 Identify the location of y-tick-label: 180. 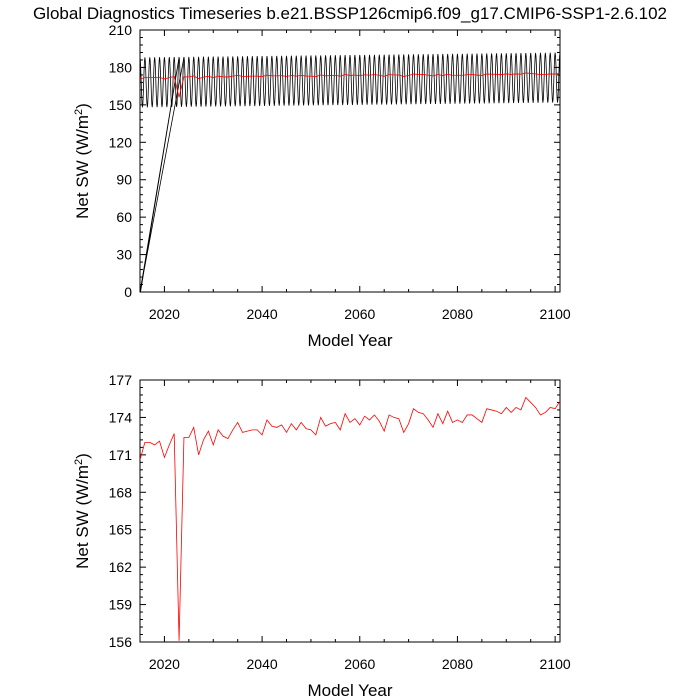
(121, 67).